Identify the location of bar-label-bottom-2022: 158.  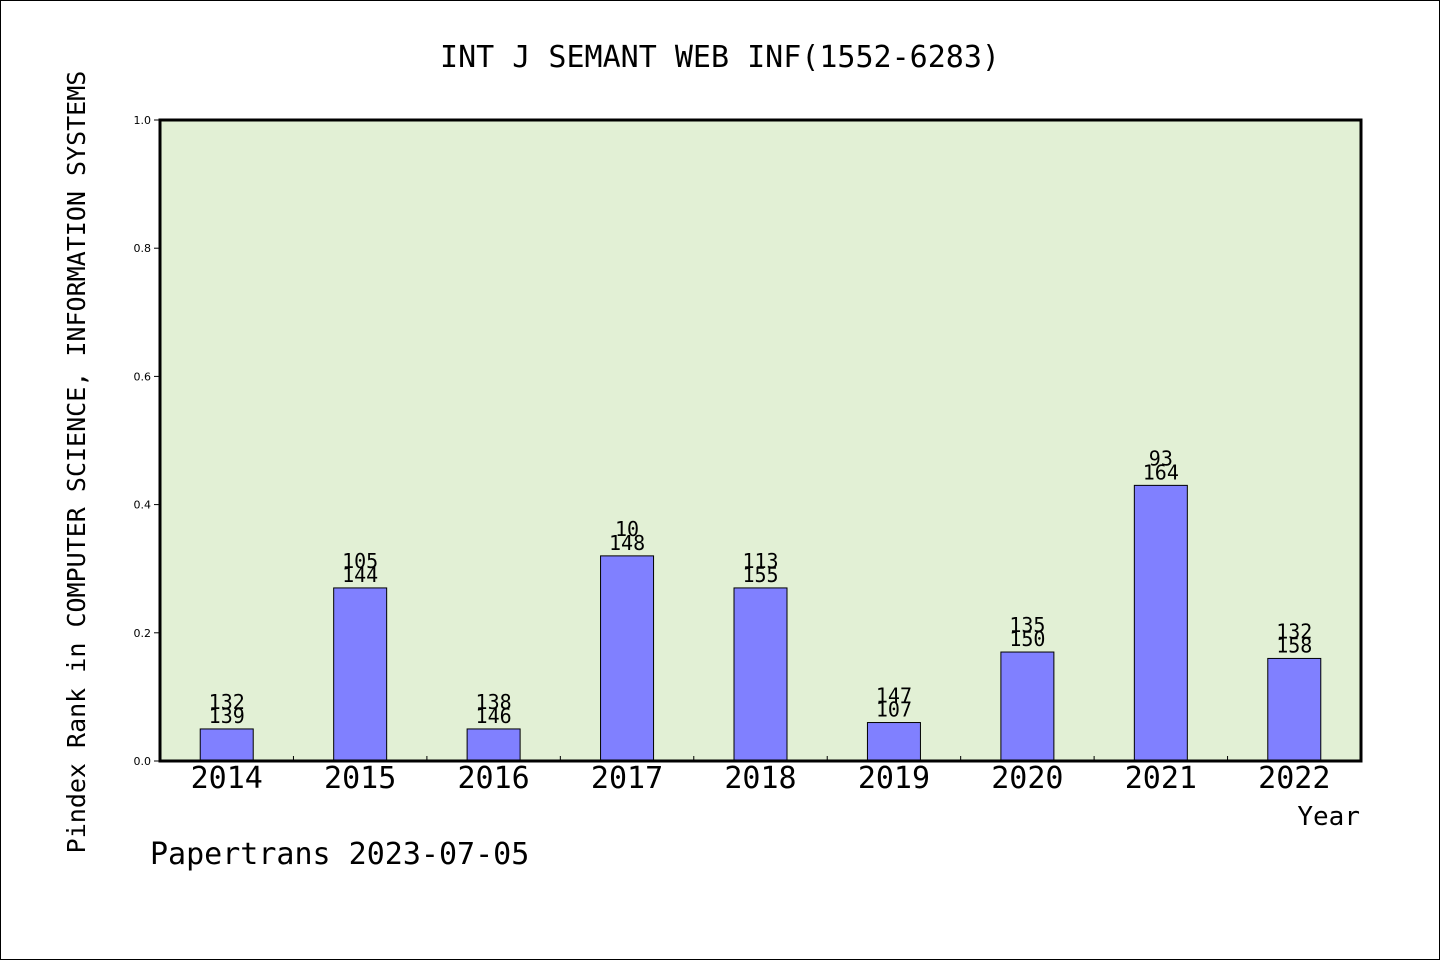
(1294, 645).